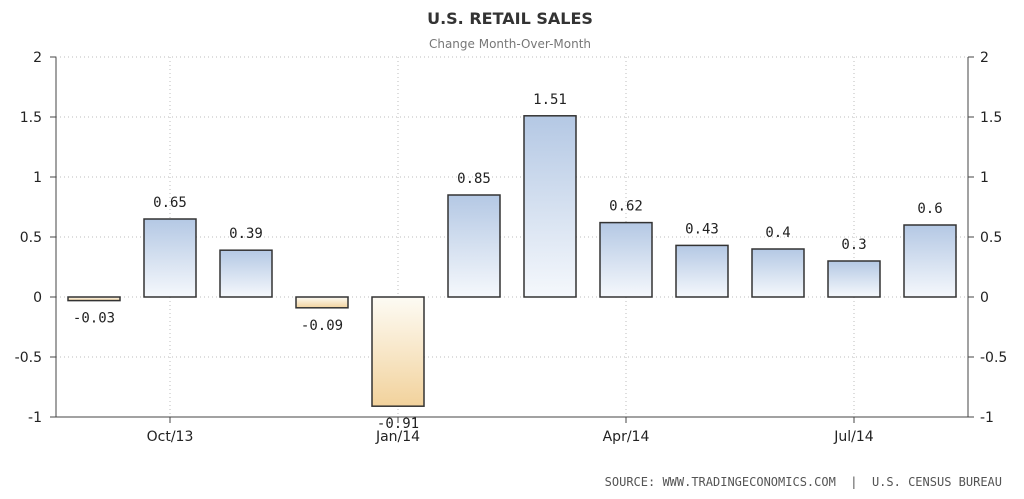 Image resolution: width=1024 pixels, height=499 pixels. What do you see at coordinates (398, 424) in the screenshot?
I see `data-label: -0.91` at bounding box center [398, 424].